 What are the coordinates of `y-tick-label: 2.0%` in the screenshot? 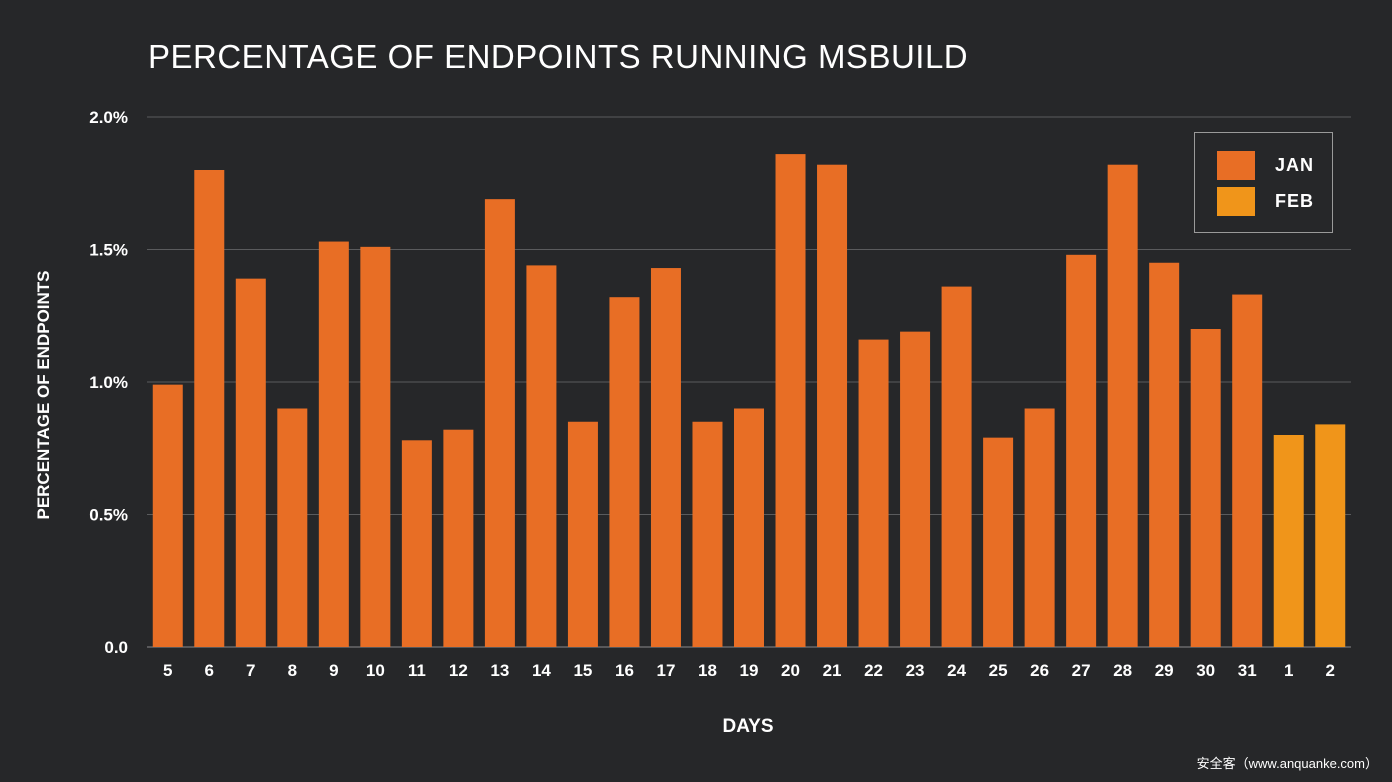 It's located at (108, 117).